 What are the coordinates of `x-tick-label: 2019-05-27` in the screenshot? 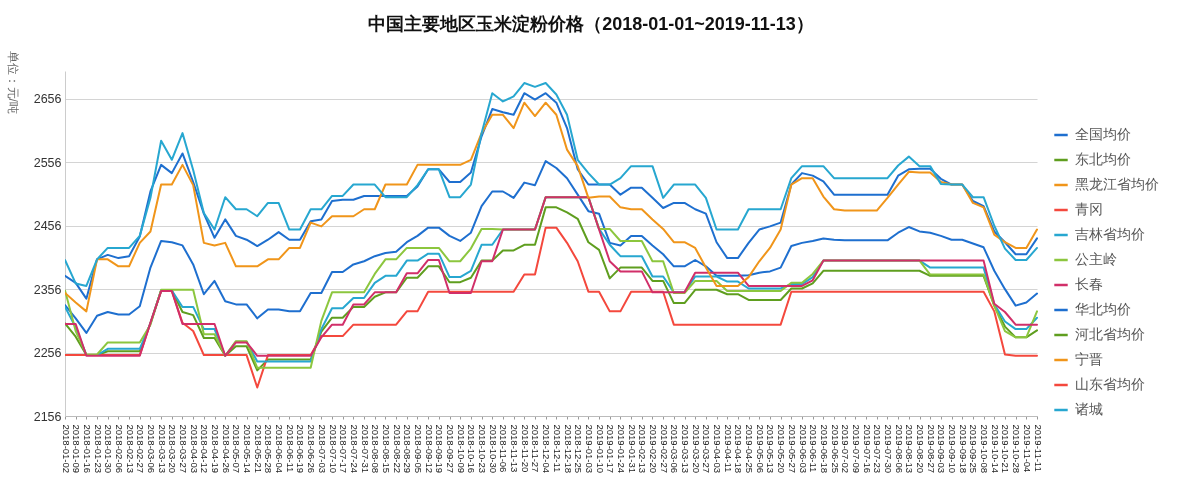 It's located at (792, 449).